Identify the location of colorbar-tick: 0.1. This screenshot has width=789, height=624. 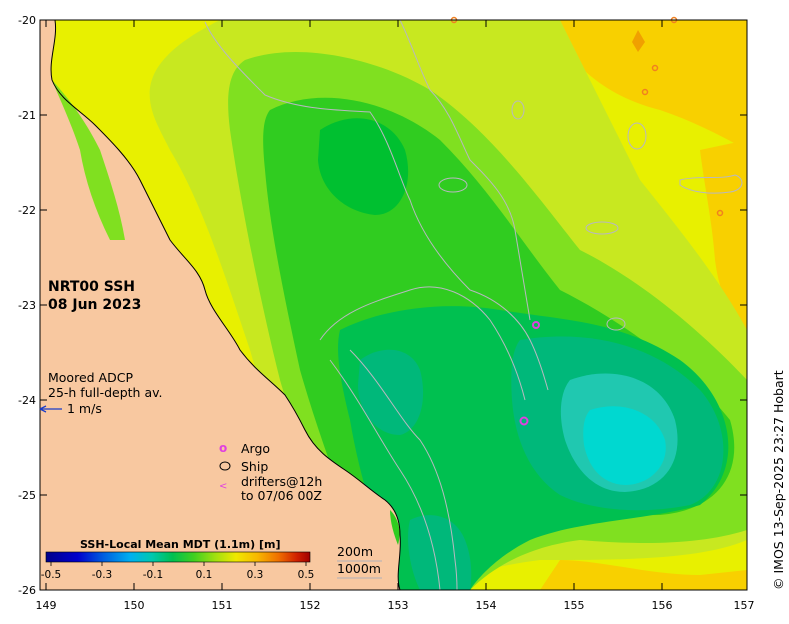
(204, 575).